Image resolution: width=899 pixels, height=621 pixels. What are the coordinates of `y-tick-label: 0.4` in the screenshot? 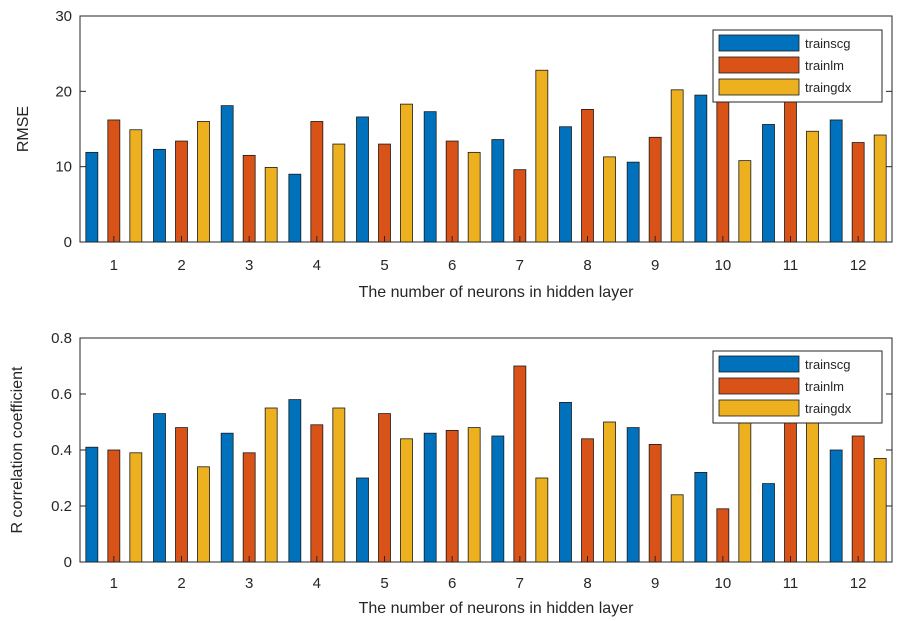 It's located at (61, 450).